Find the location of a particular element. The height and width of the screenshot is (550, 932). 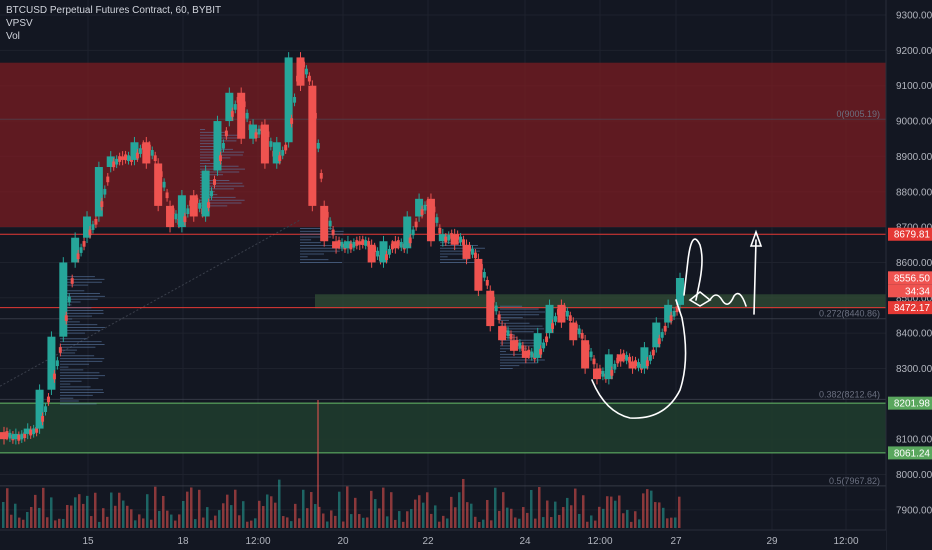

y-tick-label: 9100.00 is located at coordinates (914, 86).